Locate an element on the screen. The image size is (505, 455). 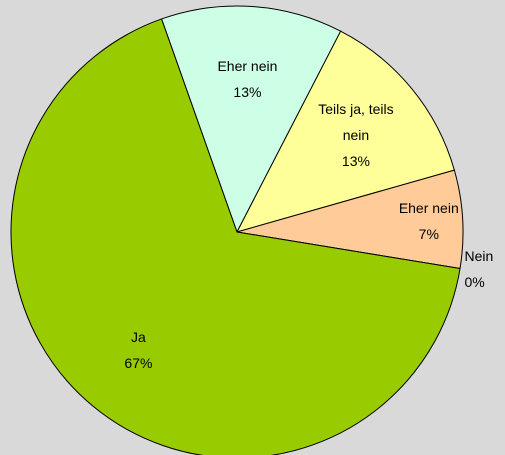
slice-label: Eher nein 7% is located at coordinates (429, 221).